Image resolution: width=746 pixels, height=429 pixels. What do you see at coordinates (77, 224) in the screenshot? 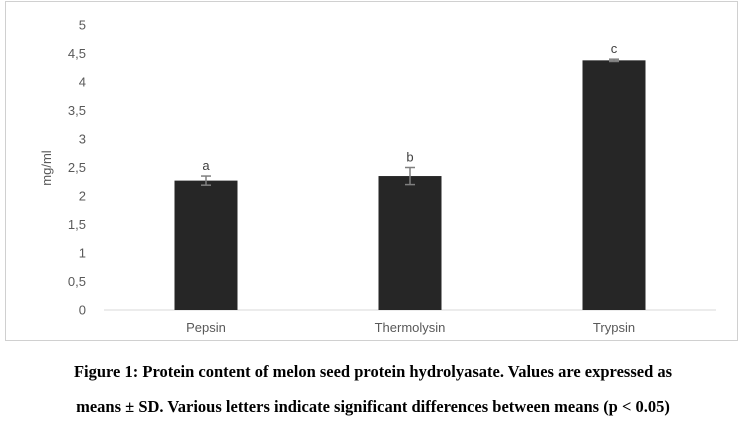
I see `y-tick-label: 1,5` at bounding box center [77, 224].